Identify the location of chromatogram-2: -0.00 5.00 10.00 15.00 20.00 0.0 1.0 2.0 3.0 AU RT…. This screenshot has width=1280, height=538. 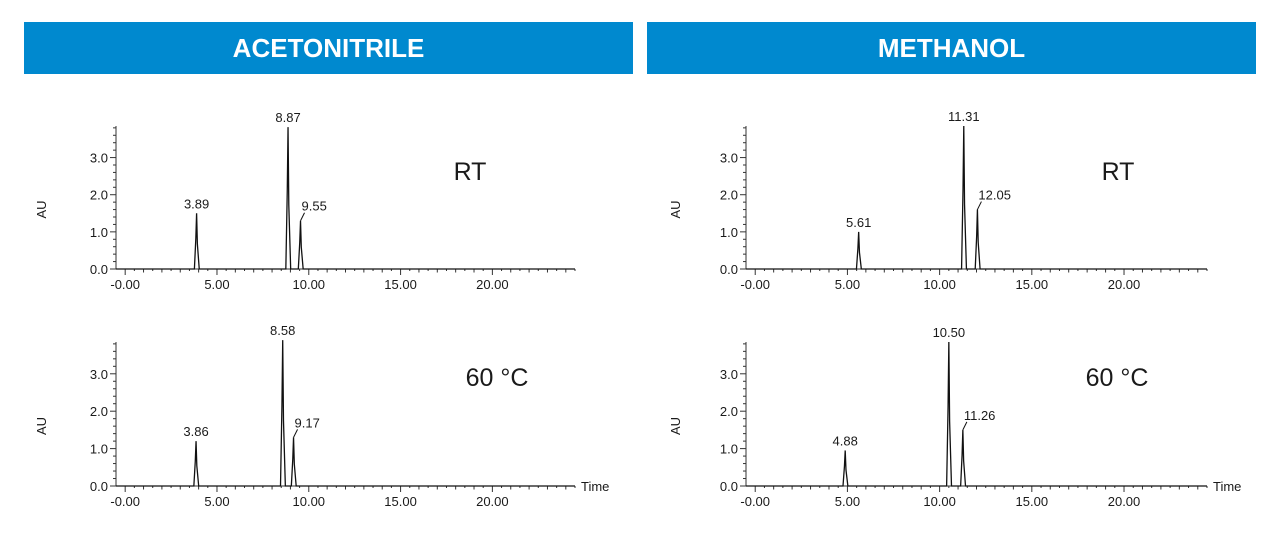
(938, 200).